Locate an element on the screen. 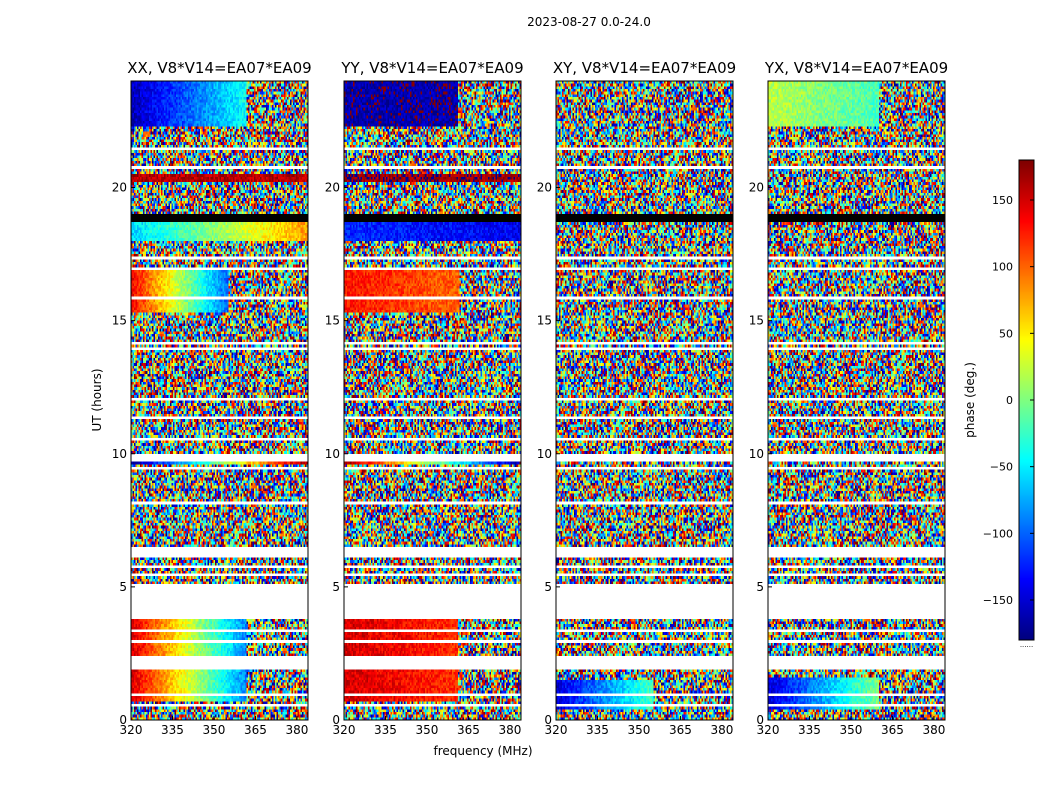 The image size is (1050, 800). colorbar-tick-label: −50 is located at coordinates (1001, 467).